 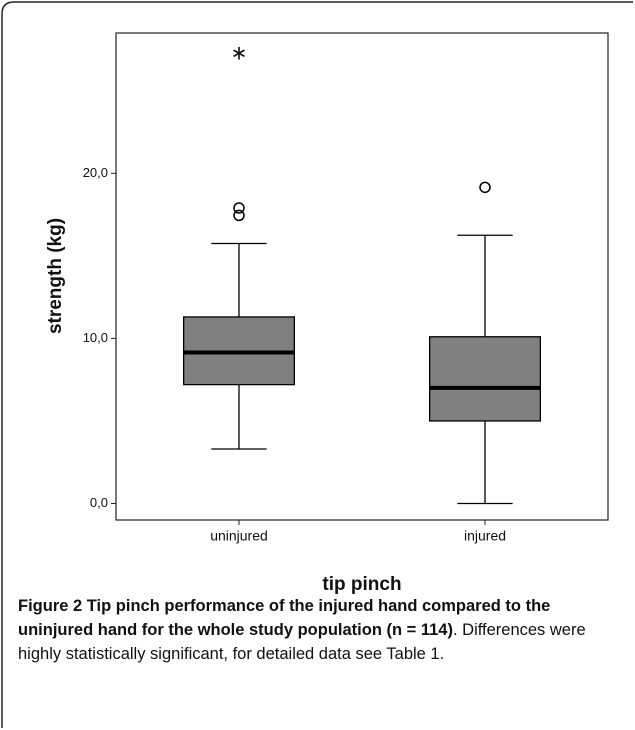 What do you see at coordinates (361, 584) in the screenshot?
I see `x-axis-label: tip pinch` at bounding box center [361, 584].